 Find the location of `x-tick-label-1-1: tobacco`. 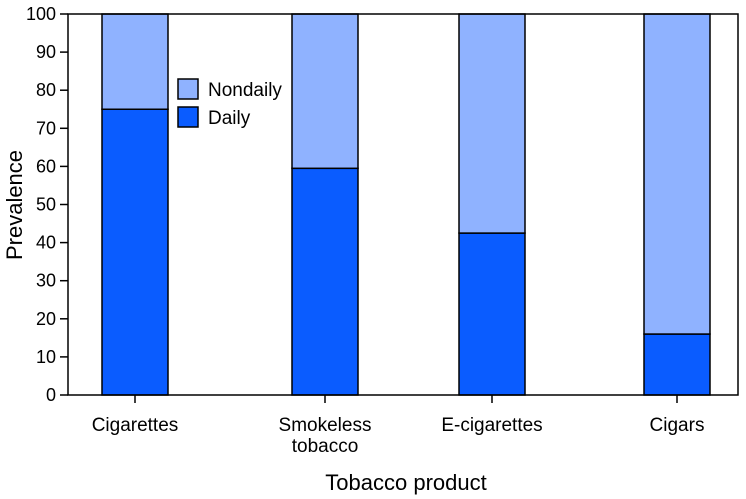

x-tick-label-1-1: tobacco is located at coordinates (325, 446).